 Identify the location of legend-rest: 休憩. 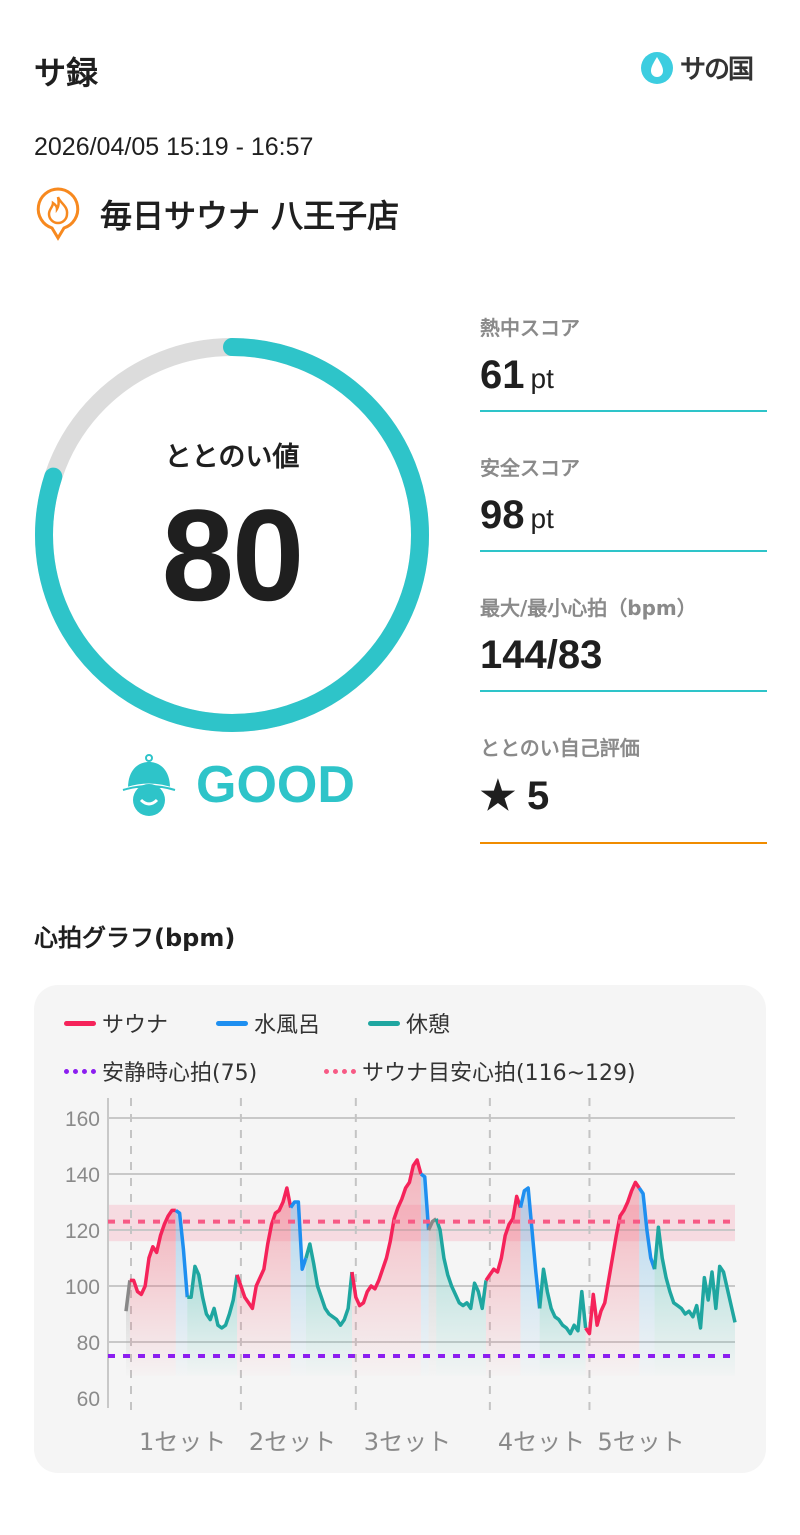
(409, 1023).